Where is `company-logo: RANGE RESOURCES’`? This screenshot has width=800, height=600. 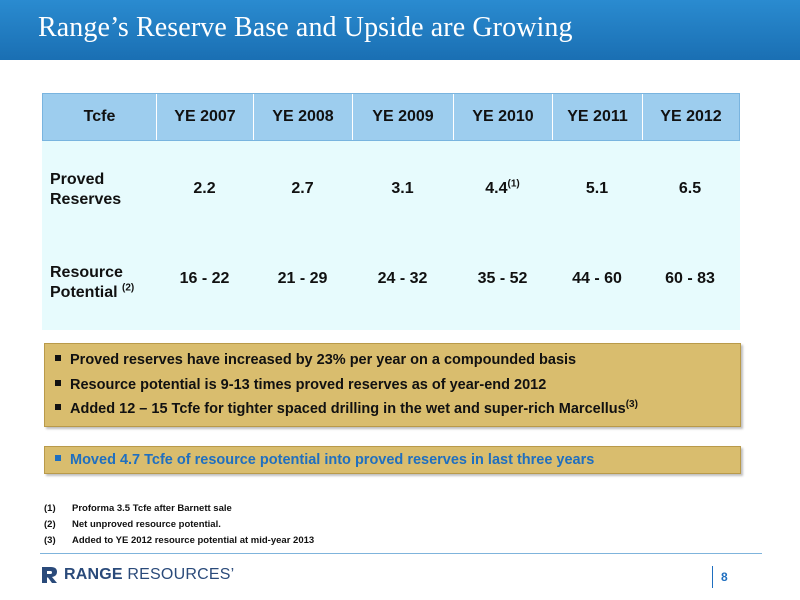 company-logo: RANGE RESOURCES’ is located at coordinates (137, 575).